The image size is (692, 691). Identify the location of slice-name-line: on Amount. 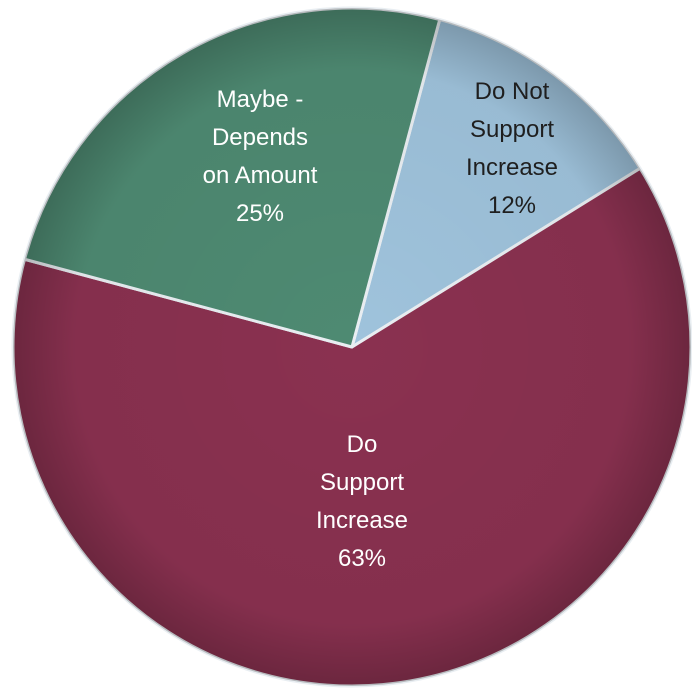
(260, 175).